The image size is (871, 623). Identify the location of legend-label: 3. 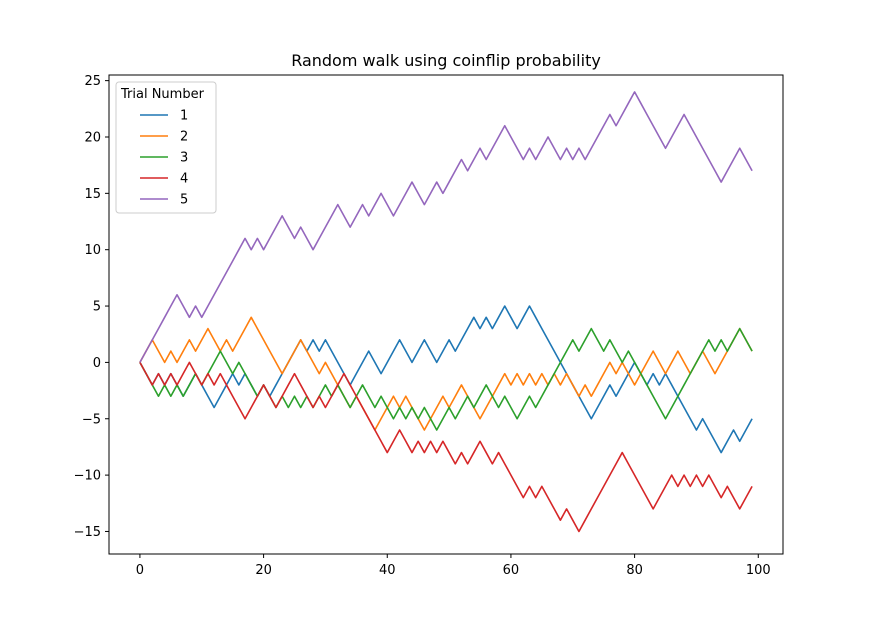
(184, 158).